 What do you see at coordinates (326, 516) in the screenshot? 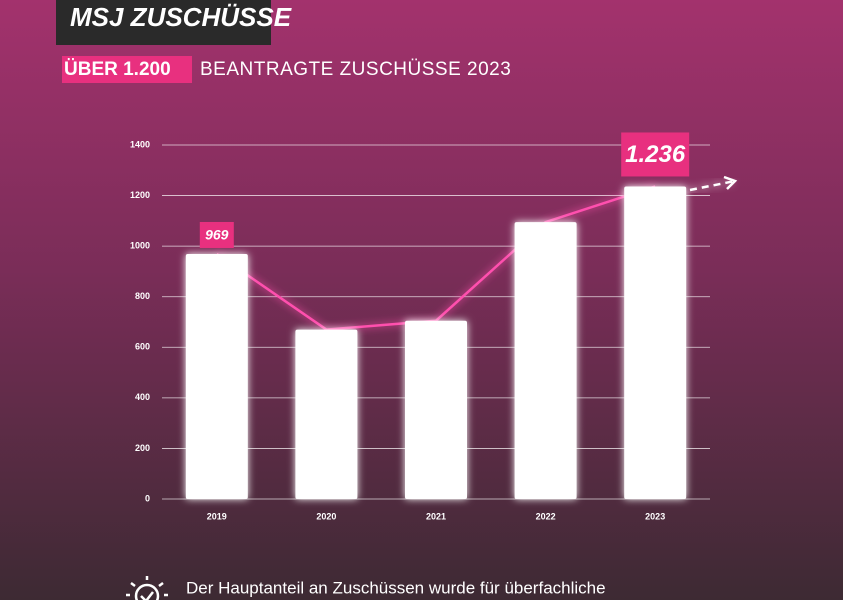
I see `x-tick-label: 2020` at bounding box center [326, 516].